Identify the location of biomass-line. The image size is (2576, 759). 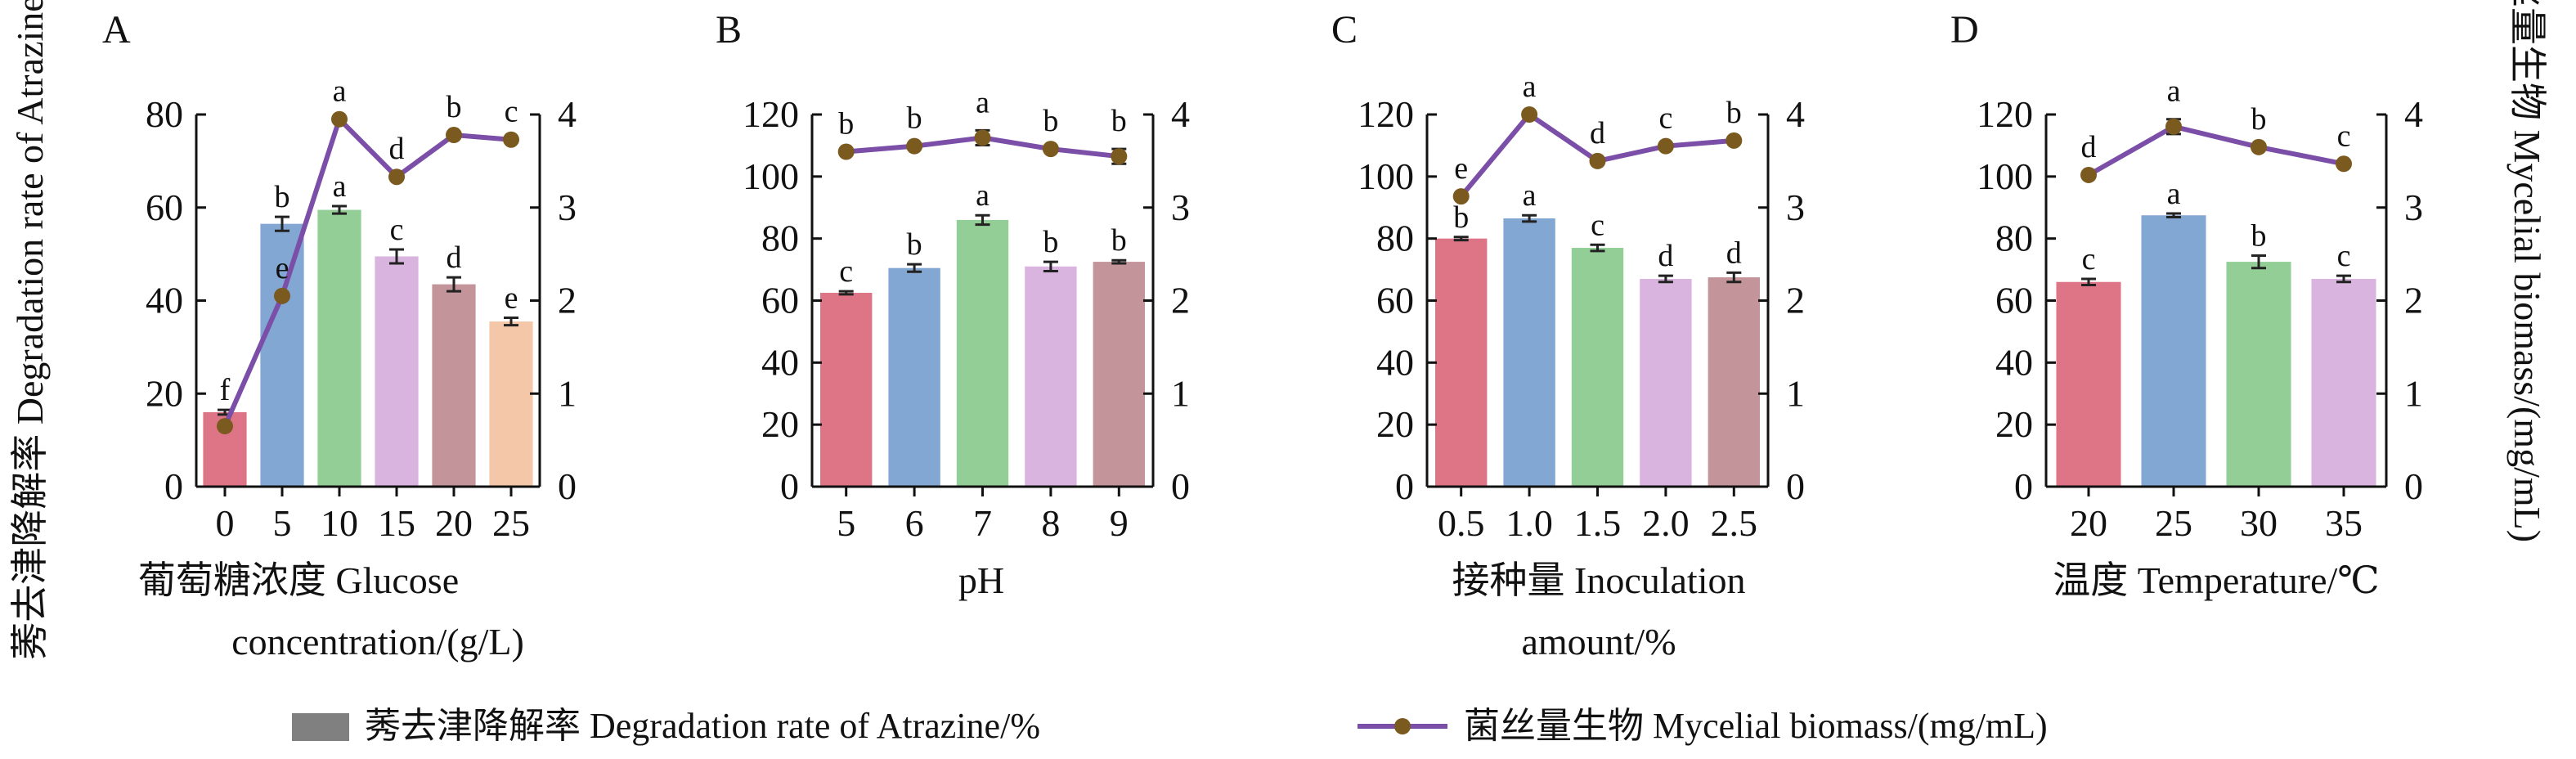
(367, 271).